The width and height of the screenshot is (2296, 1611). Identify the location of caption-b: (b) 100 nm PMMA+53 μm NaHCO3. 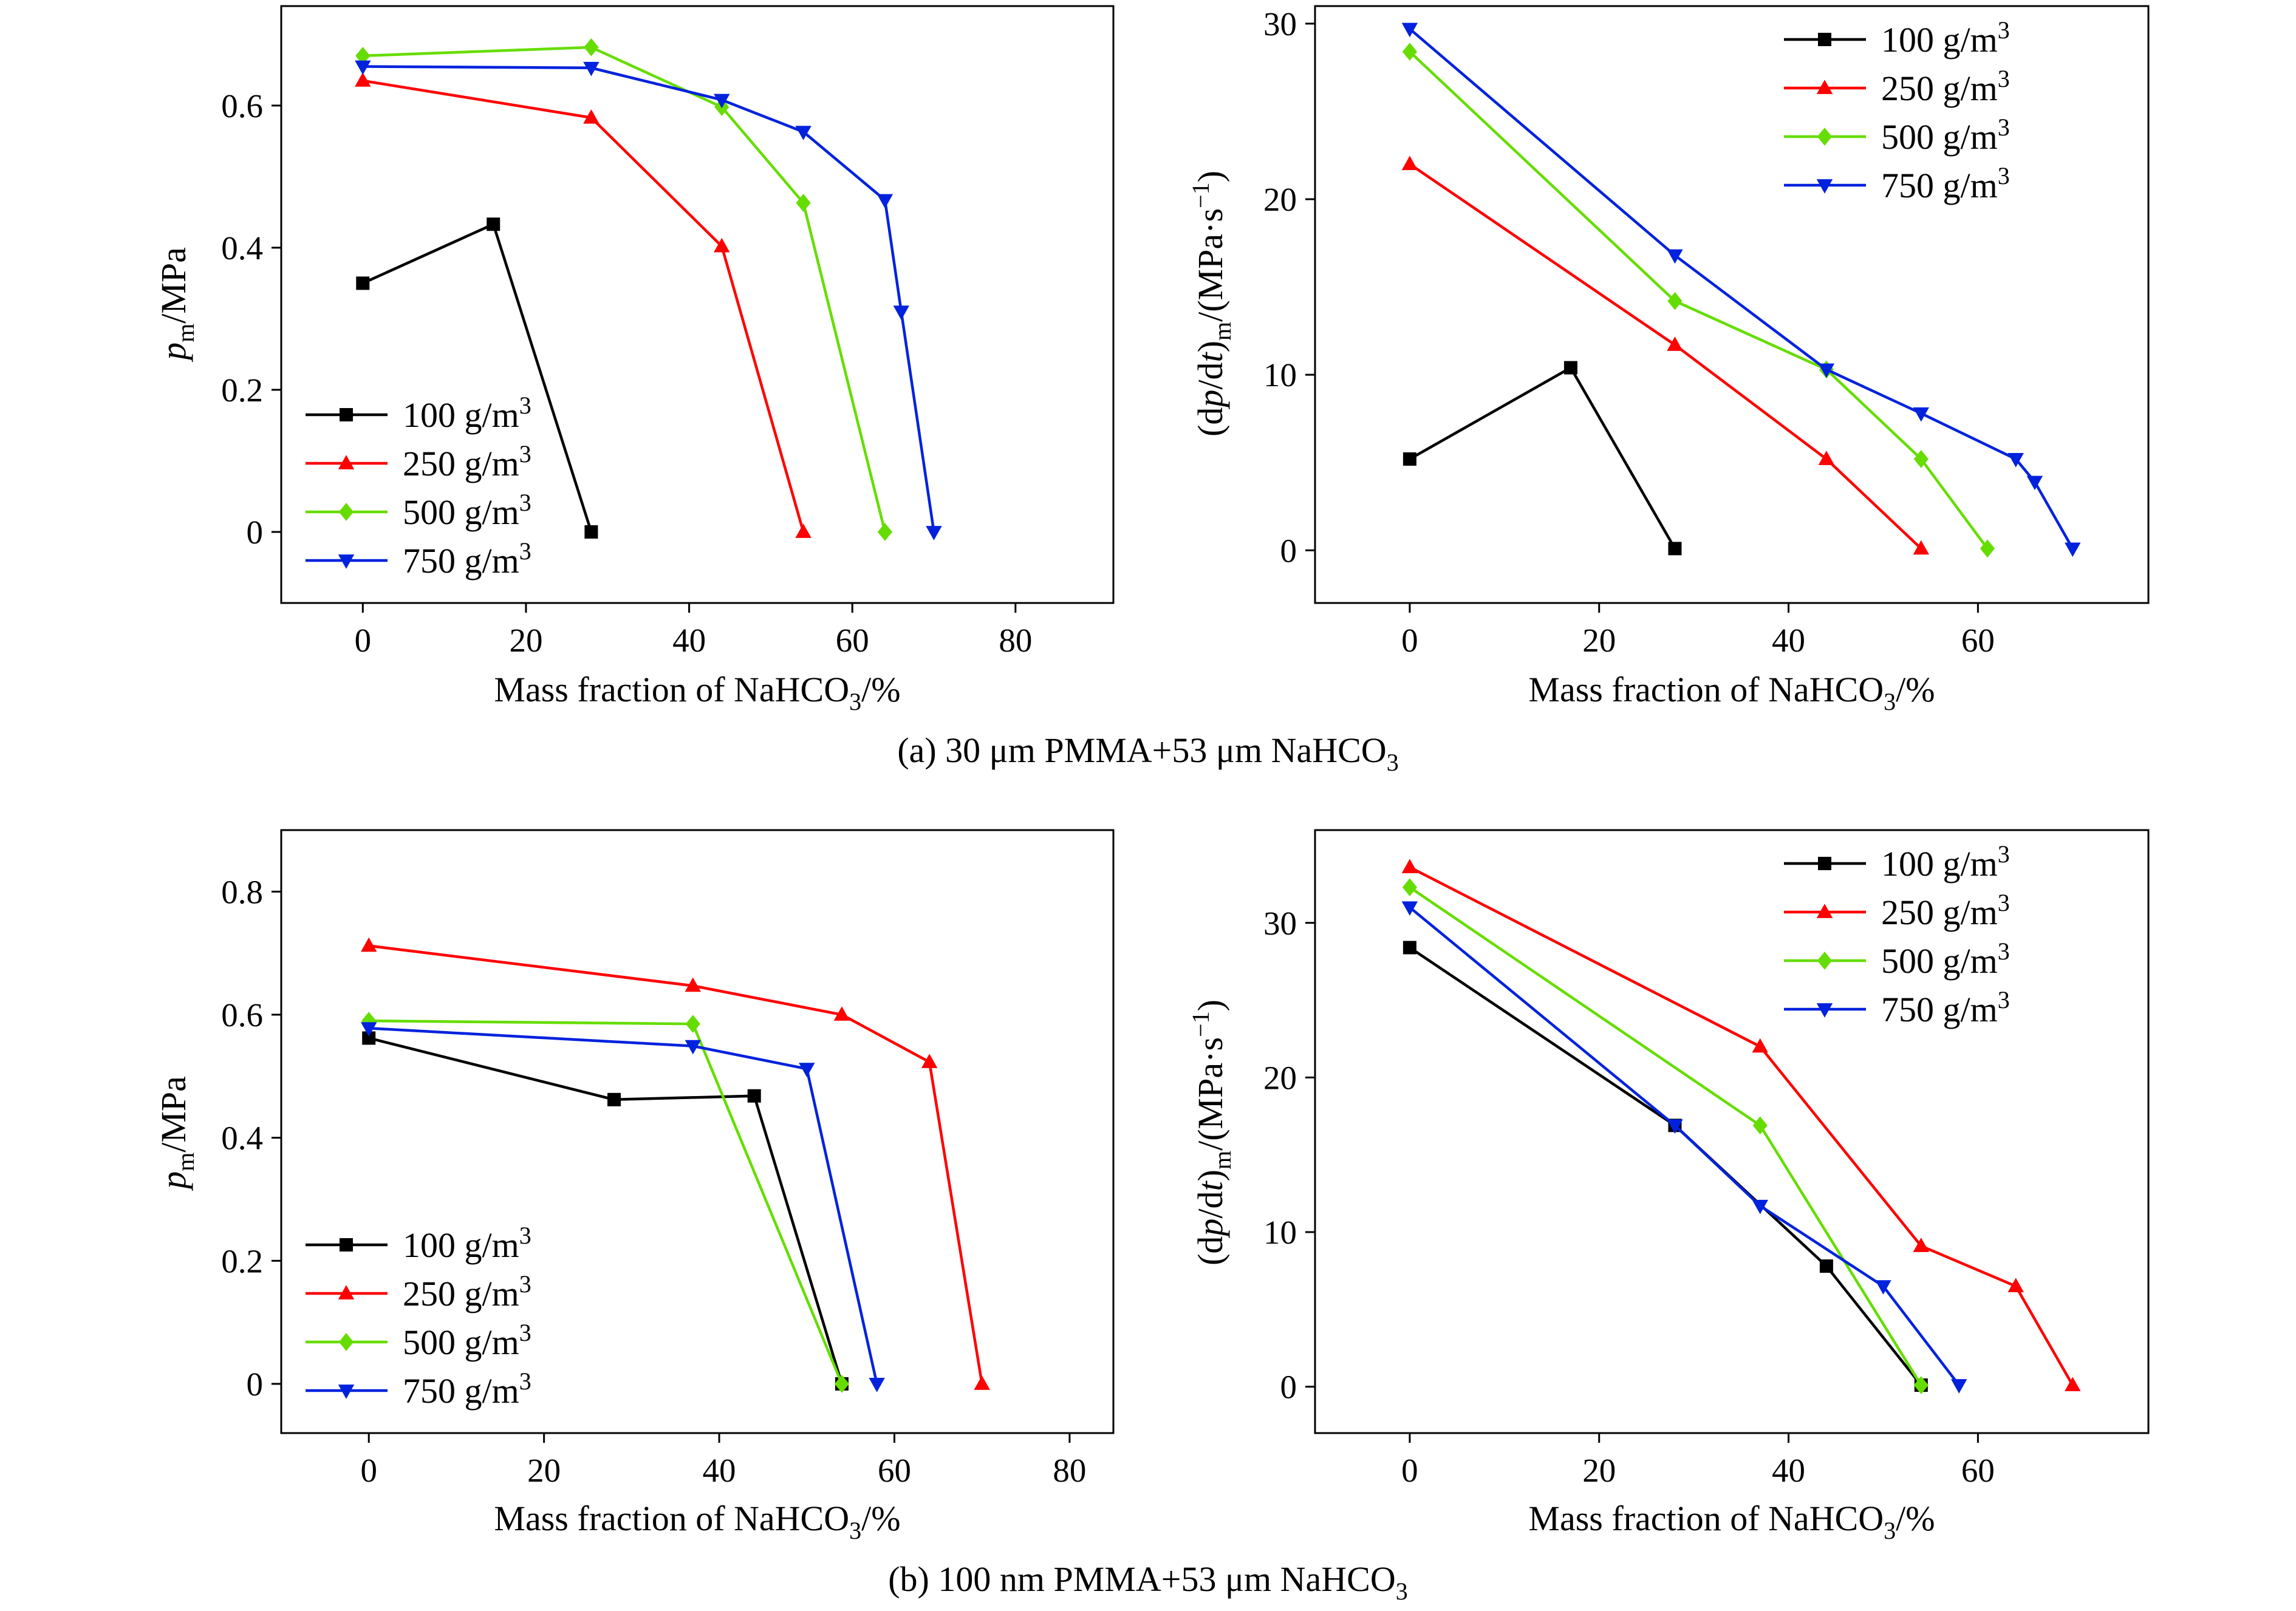
(1148, 1582).